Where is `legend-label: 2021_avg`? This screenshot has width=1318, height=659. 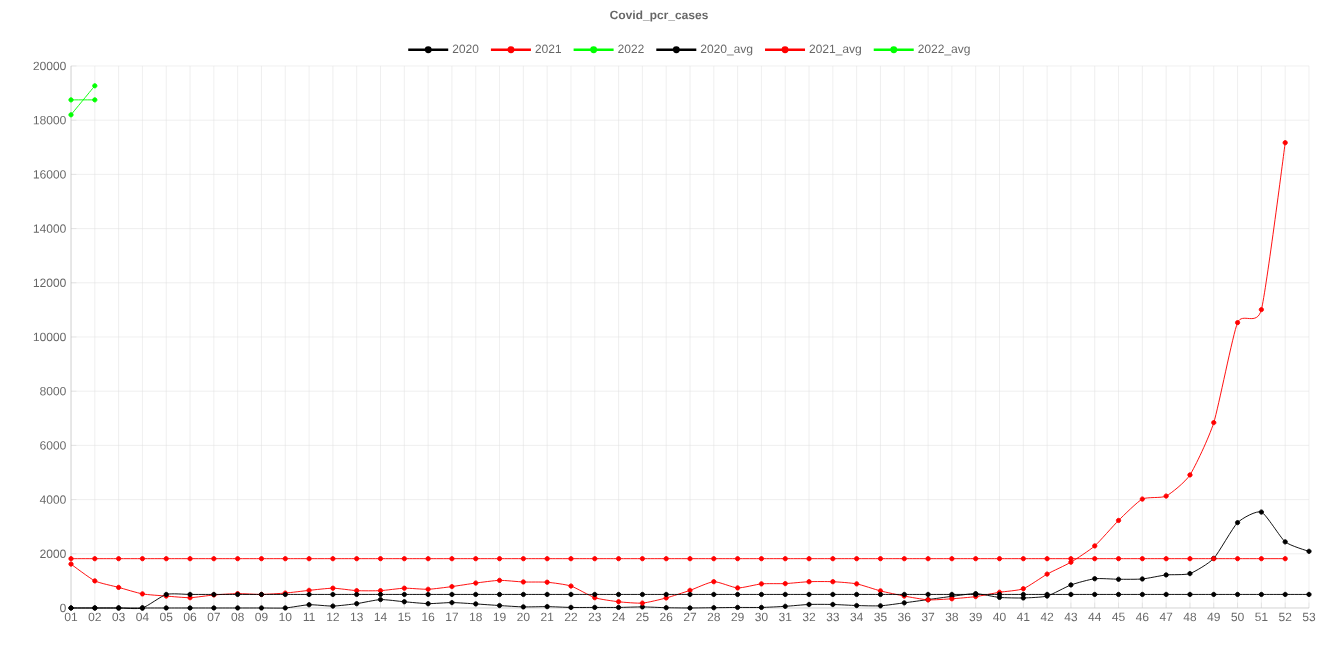 legend-label: 2021_avg is located at coordinates (835, 50).